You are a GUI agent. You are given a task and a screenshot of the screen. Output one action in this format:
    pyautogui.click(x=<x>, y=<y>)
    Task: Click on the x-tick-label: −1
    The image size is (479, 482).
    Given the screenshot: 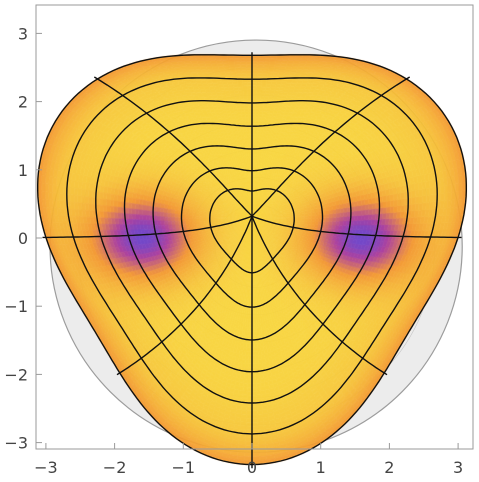 What is the action you would take?
    pyautogui.click(x=184, y=467)
    